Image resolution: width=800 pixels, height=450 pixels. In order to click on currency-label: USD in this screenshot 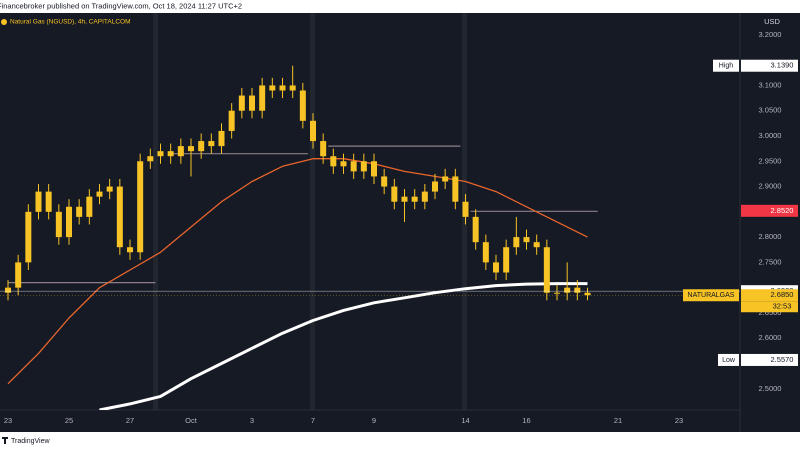, I will do `click(772, 21)`.